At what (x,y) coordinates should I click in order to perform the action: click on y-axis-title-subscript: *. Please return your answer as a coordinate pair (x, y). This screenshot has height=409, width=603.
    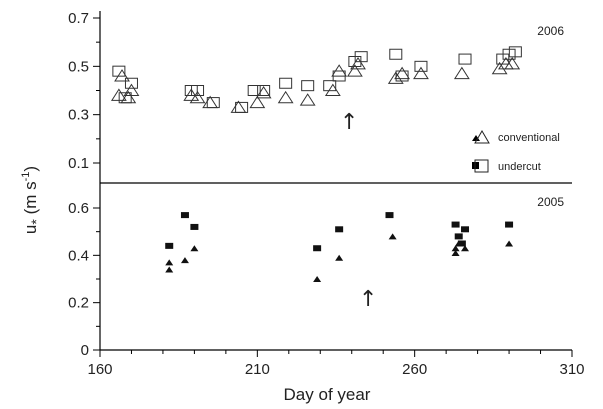
    Looking at the image, I should click on (36, 222).